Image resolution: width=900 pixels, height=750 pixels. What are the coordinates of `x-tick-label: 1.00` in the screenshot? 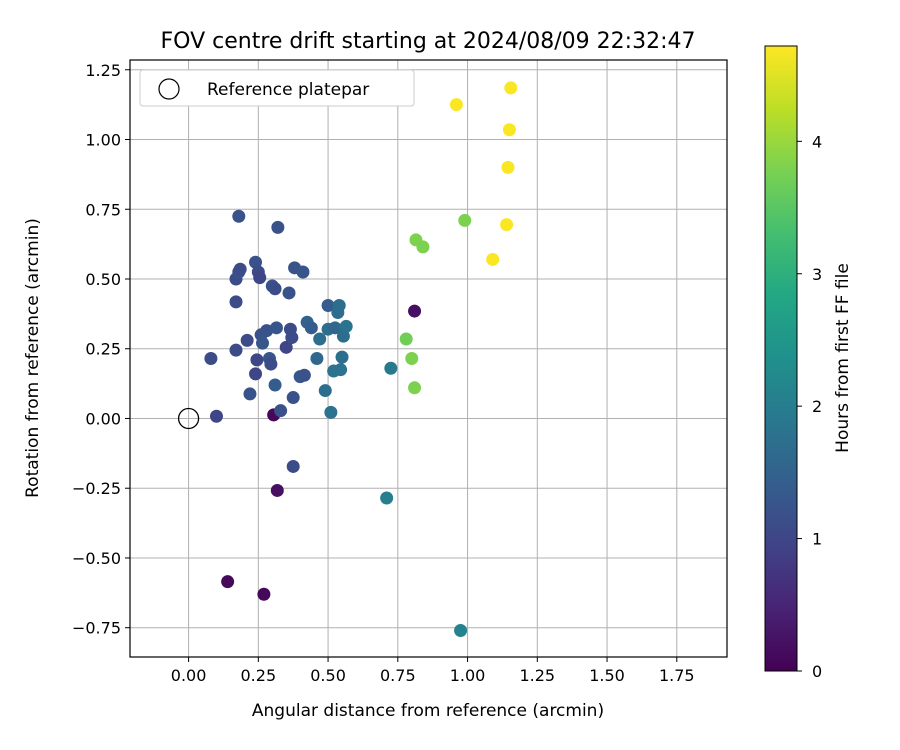 It's located at (468, 675).